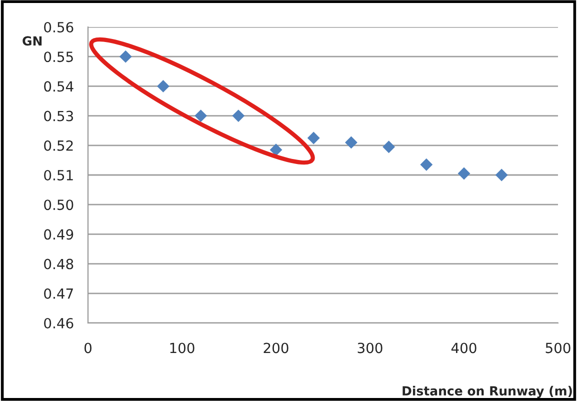  What do you see at coordinates (59, 205) in the screenshot?
I see `y-tick-label: 0.50` at bounding box center [59, 205].